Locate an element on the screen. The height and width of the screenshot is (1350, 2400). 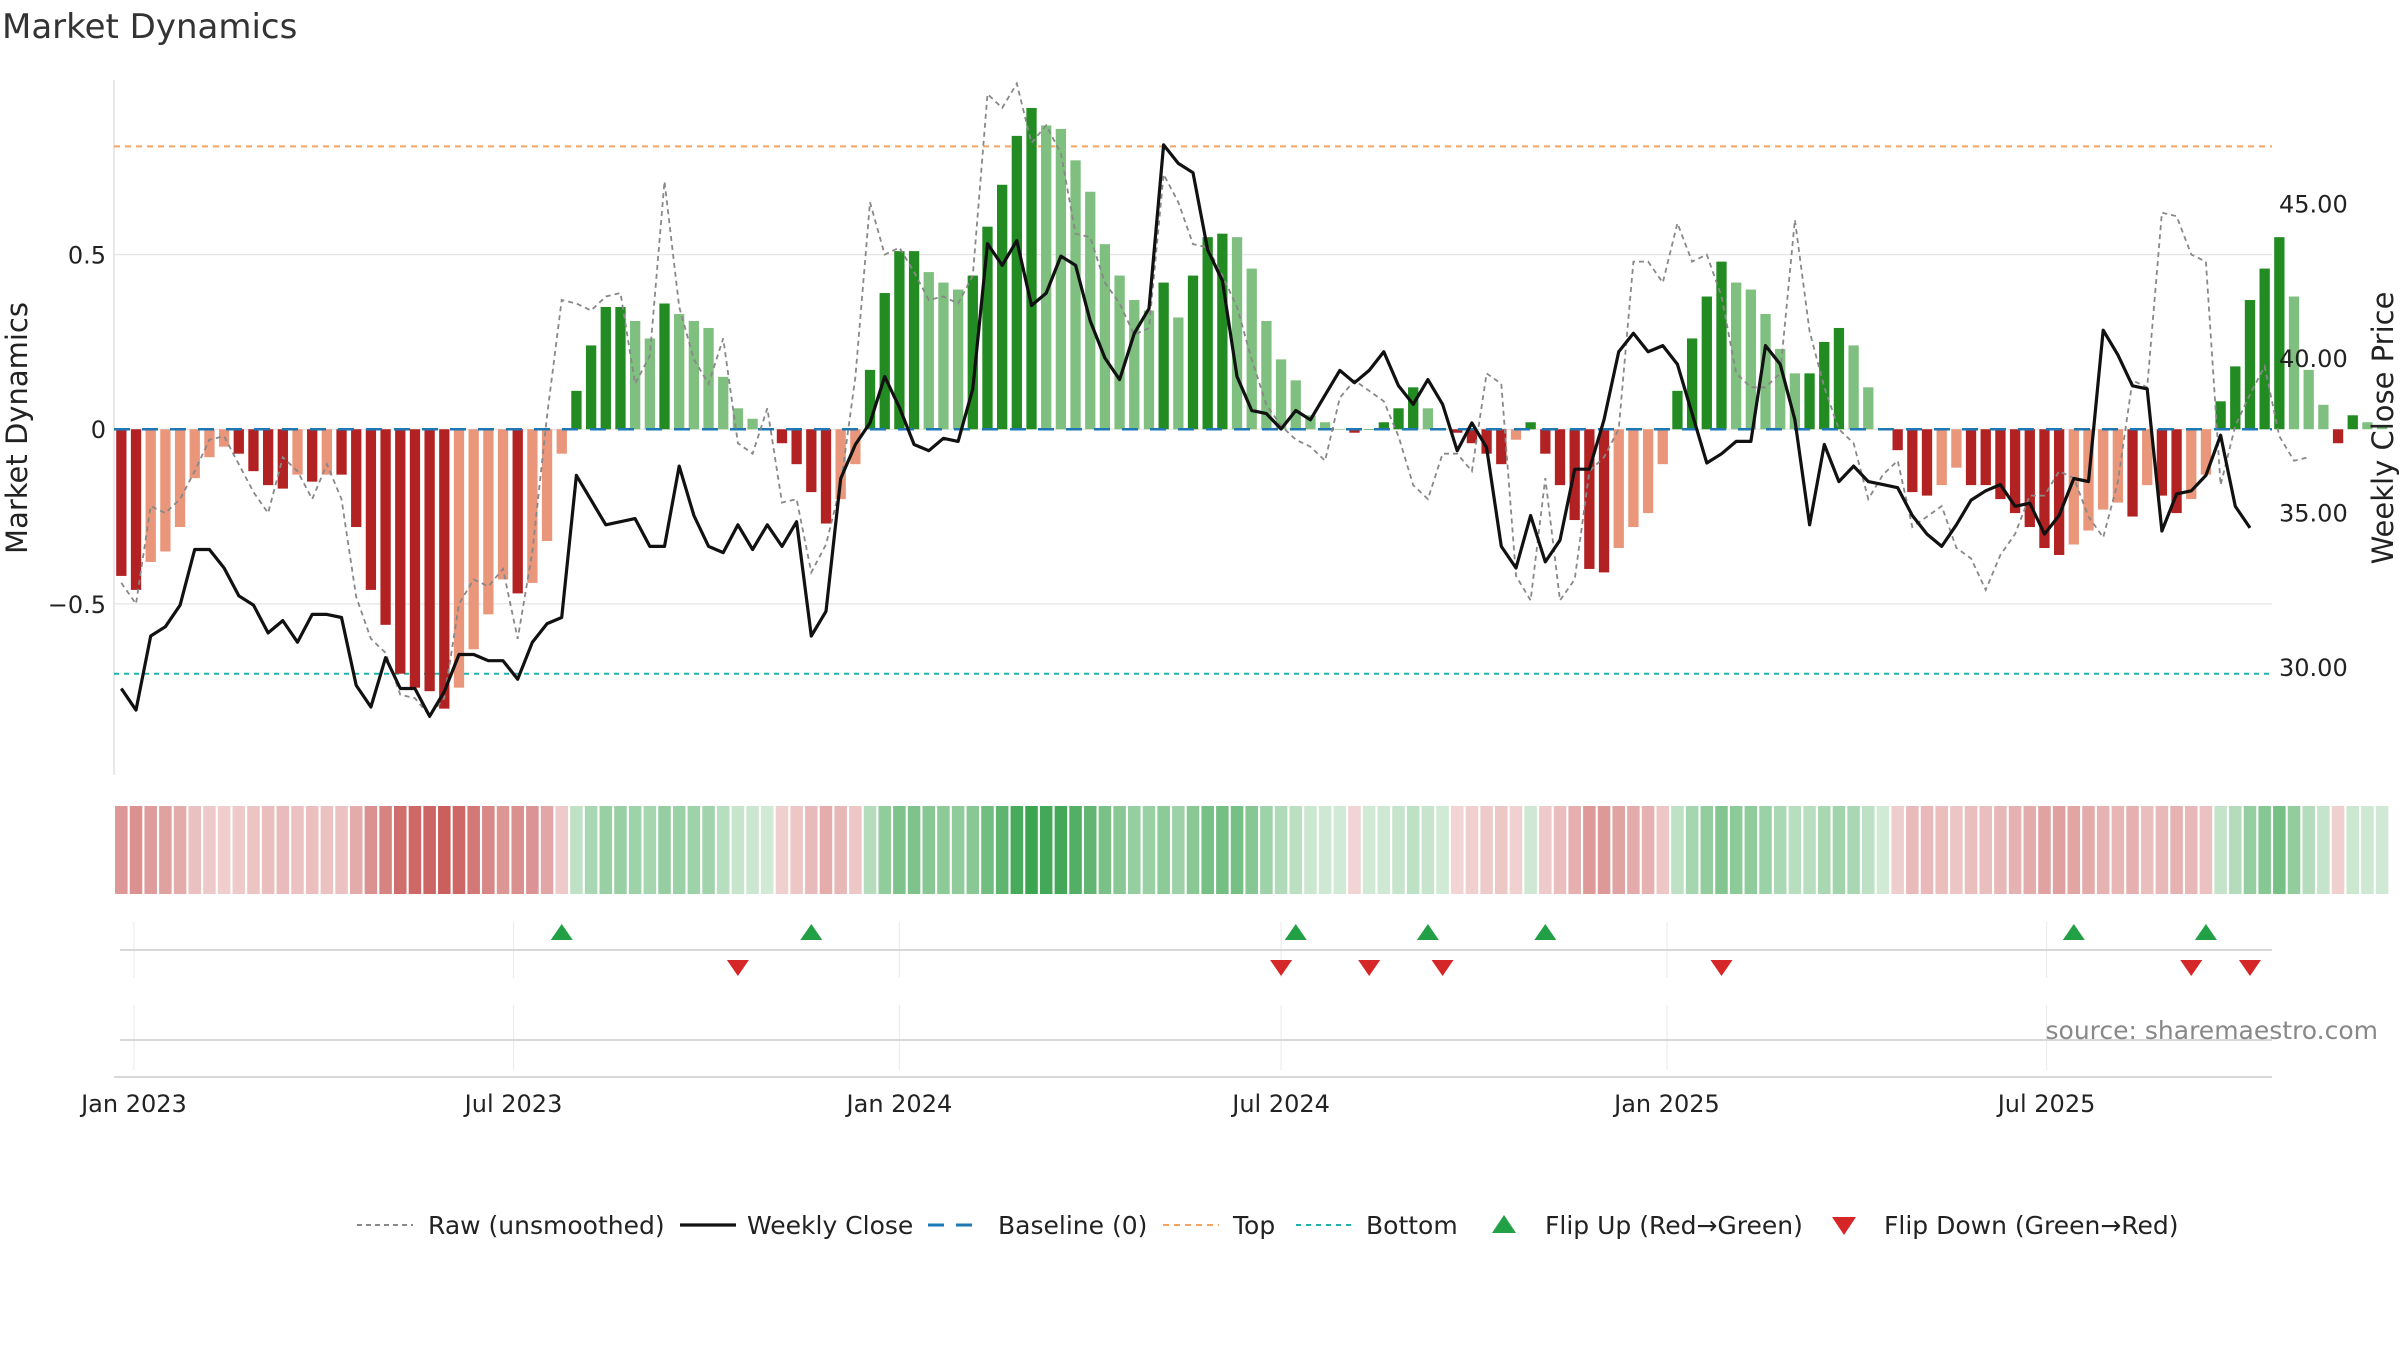
flip-down-markers is located at coordinates (1493, 968).